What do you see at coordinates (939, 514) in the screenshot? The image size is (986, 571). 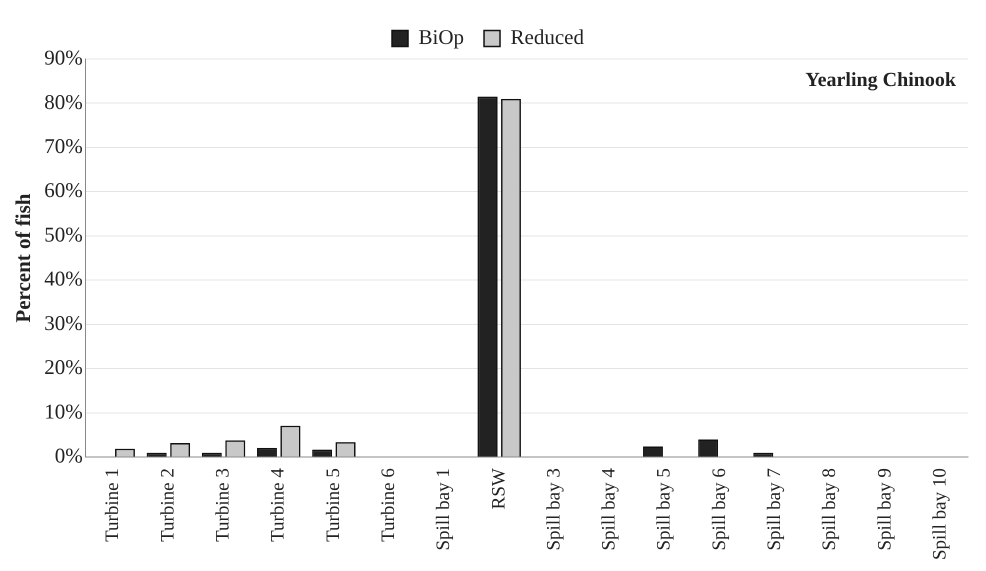 I see `x-tick-label: Spill bay 10` at bounding box center [939, 514].